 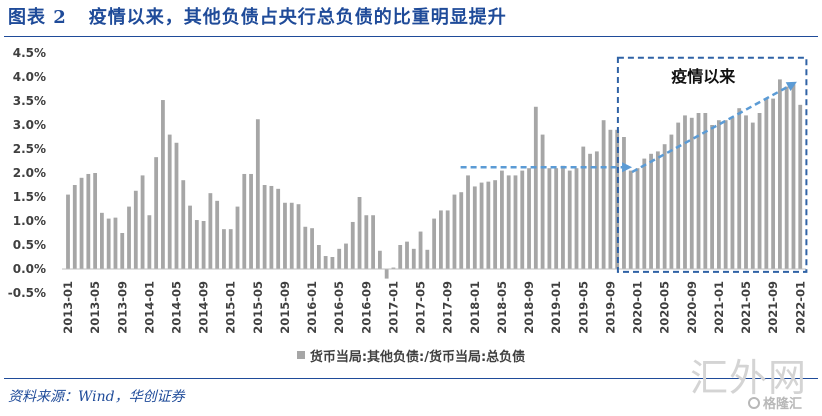 I want to click on watermark-logo: 格隆汇, so click(x=775, y=402).